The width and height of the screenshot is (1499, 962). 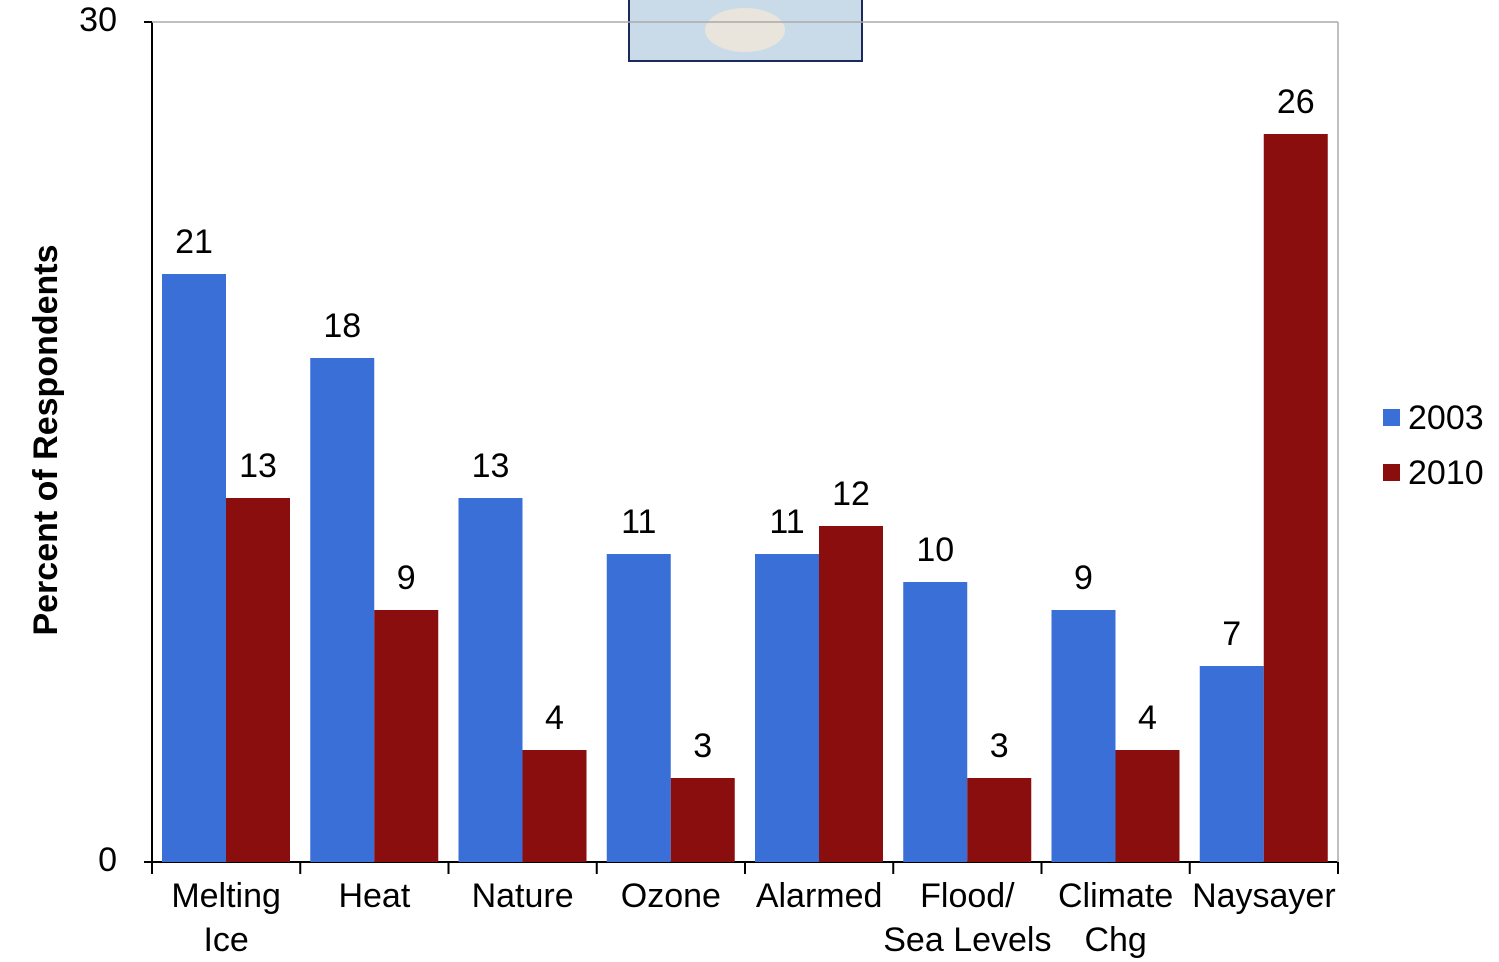 I want to click on x-tick-label: Melting Ice, so click(x=226, y=918).